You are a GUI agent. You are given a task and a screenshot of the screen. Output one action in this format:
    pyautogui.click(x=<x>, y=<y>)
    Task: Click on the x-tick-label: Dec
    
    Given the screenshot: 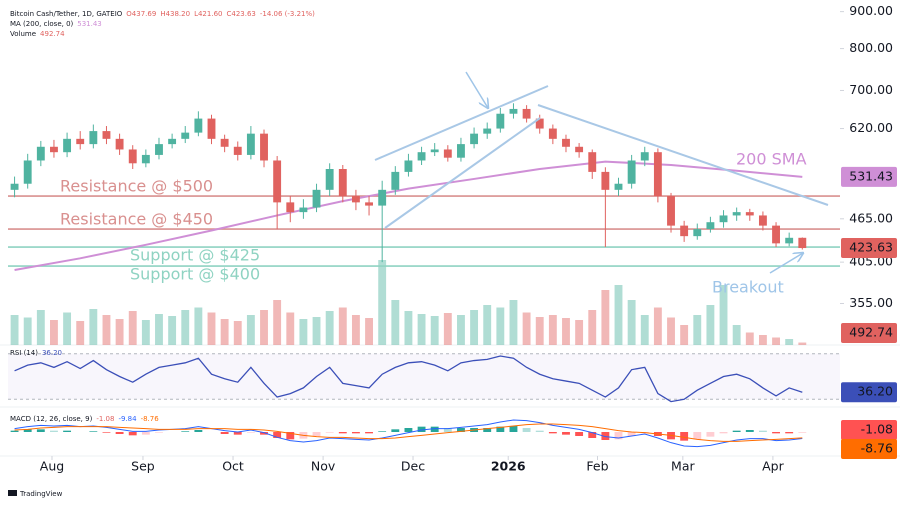 What is the action you would take?
    pyautogui.click(x=413, y=466)
    